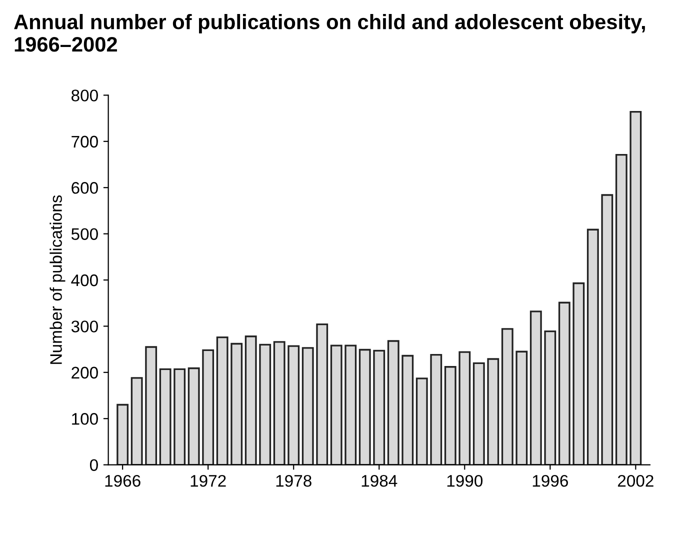 This screenshot has width=677, height=560. I want to click on y-tick-label: 200, so click(85, 372).